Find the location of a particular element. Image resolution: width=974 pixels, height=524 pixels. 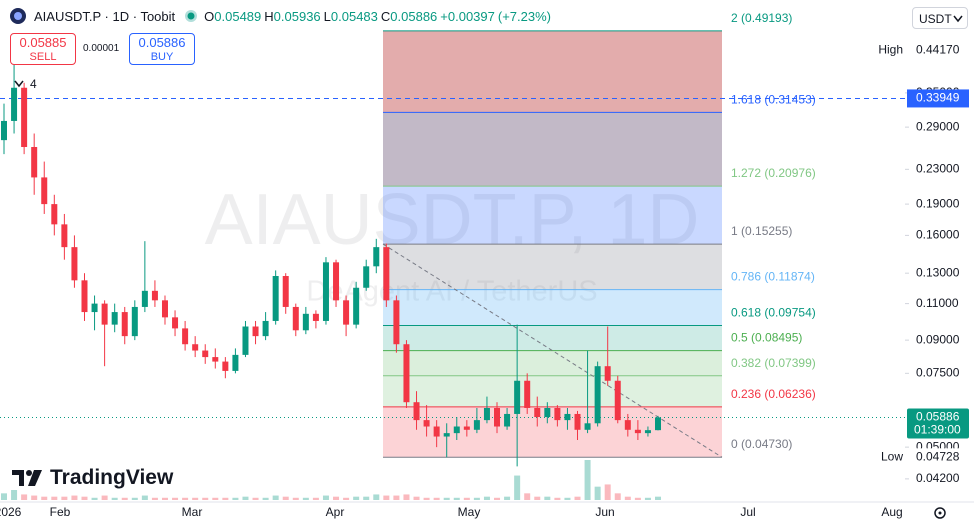

fib-label: 0.786 (0.11874) is located at coordinates (773, 277).